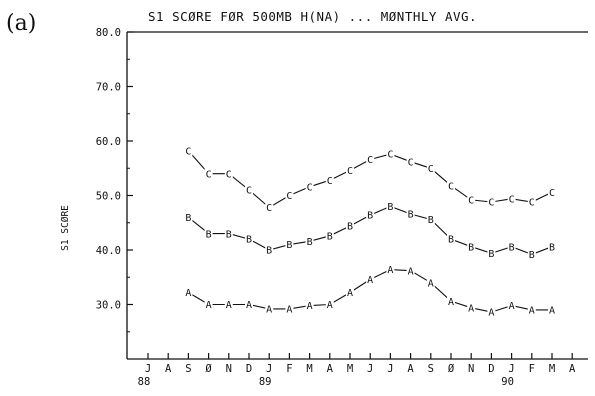 The width and height of the screenshot is (595, 396). Describe the element at coordinates (471, 369) in the screenshot. I see `x-tick-label: N` at that location.